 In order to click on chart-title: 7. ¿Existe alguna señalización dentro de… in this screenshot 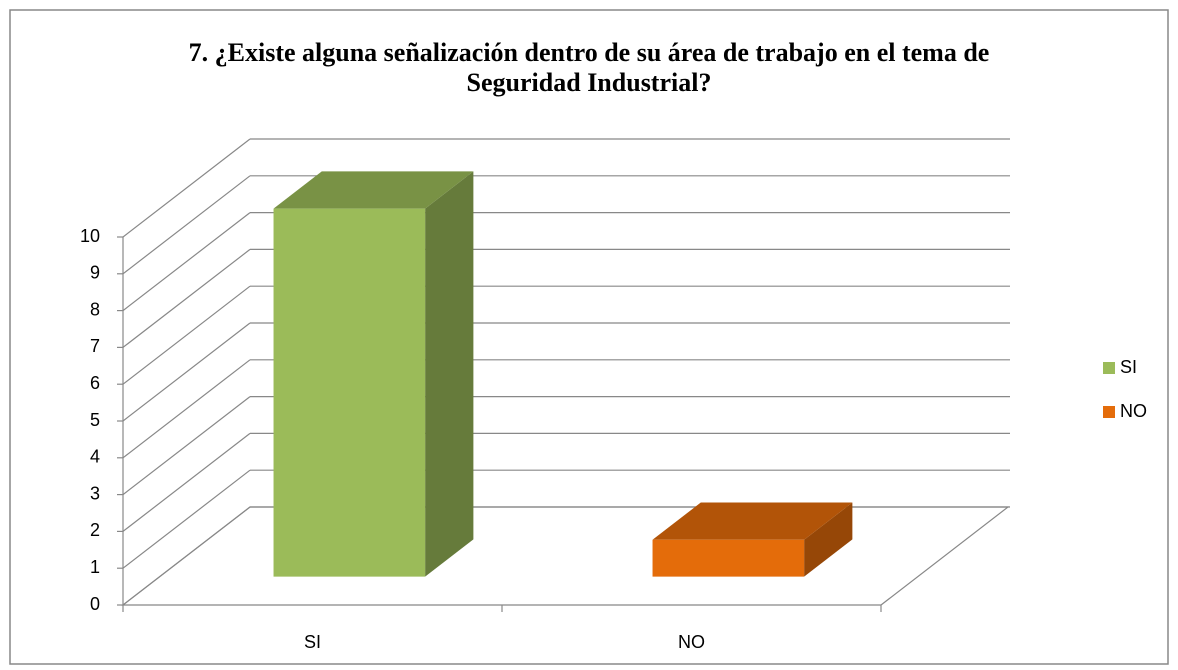, I will do `click(589, 67)`.